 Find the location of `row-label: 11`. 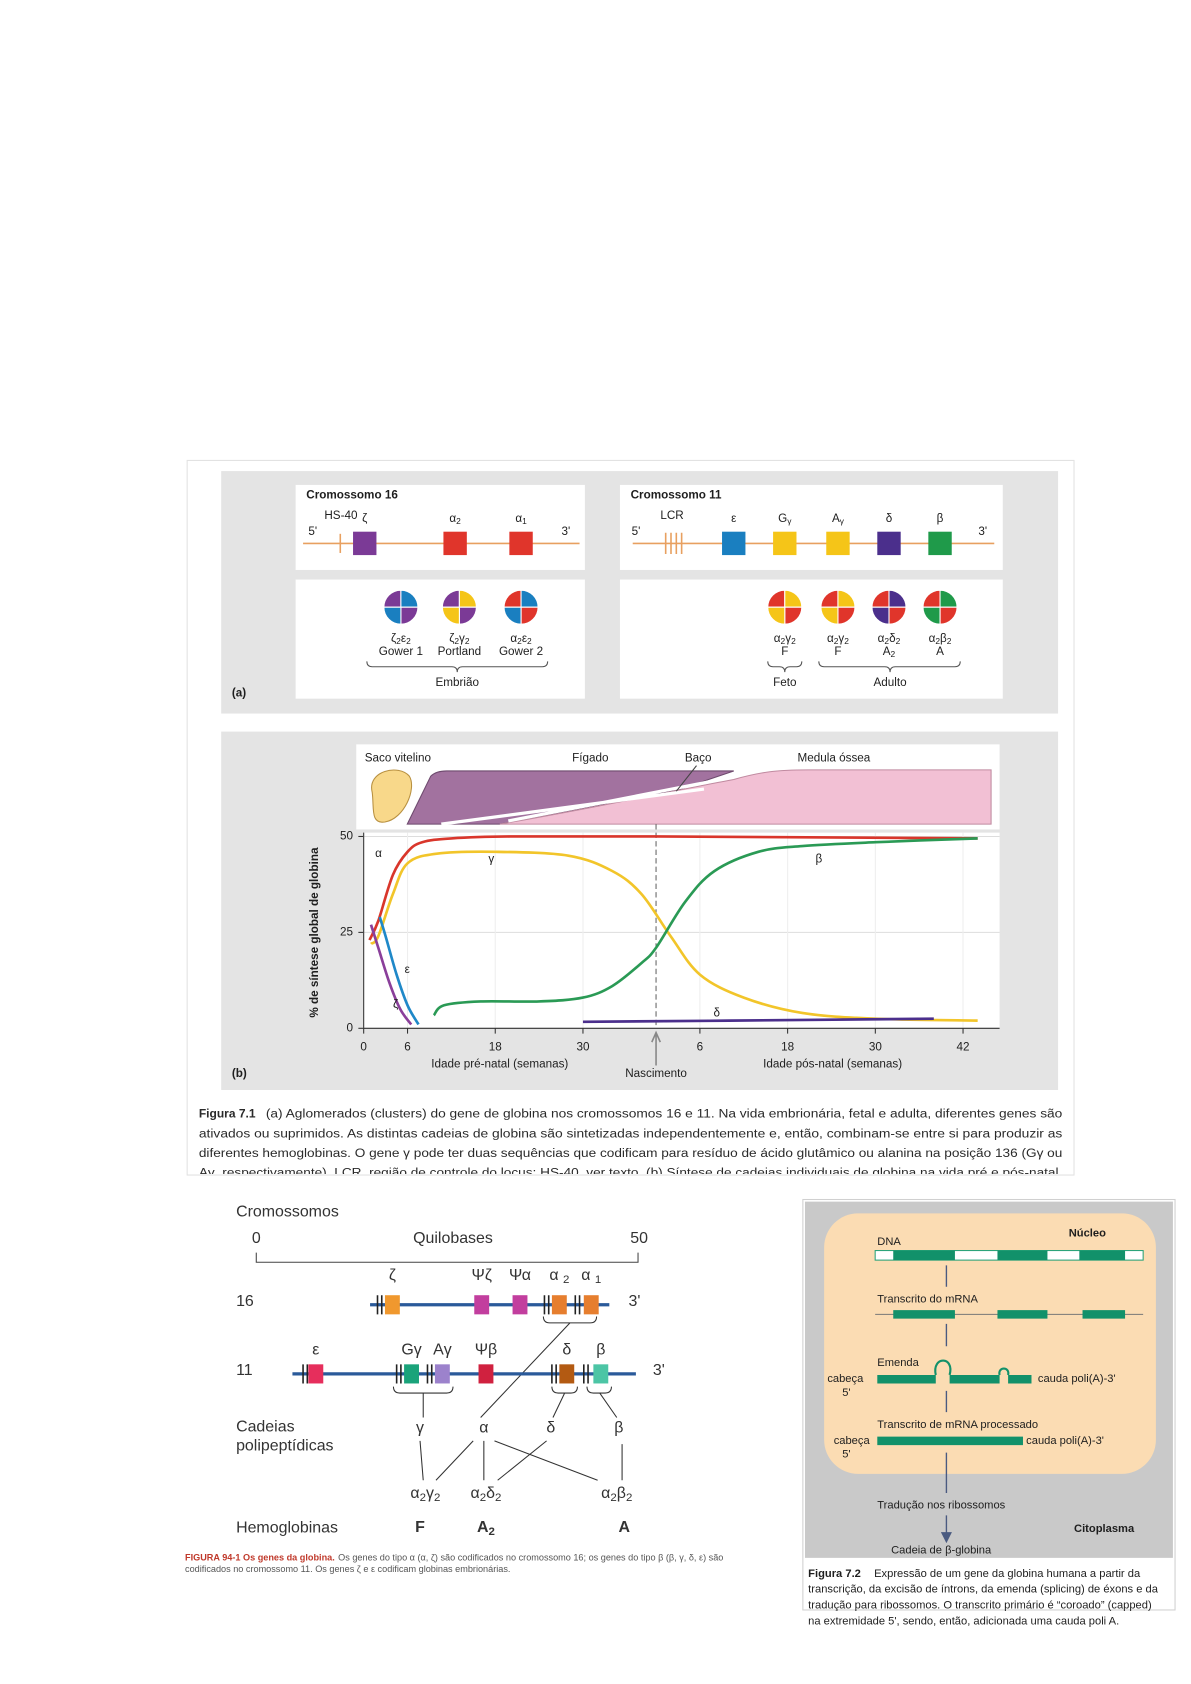

row-label: 11 is located at coordinates (244, 1370).